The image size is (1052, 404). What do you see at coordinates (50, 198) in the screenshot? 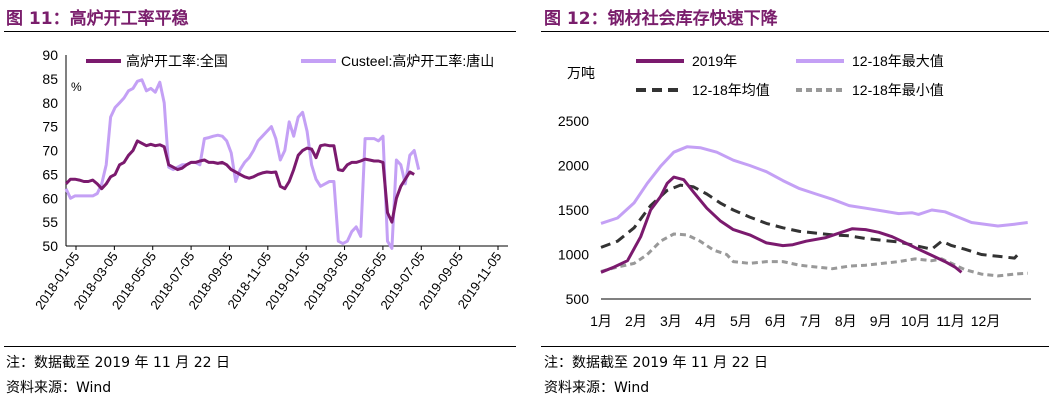
I see `left-y-tick-label: 60` at bounding box center [50, 198].